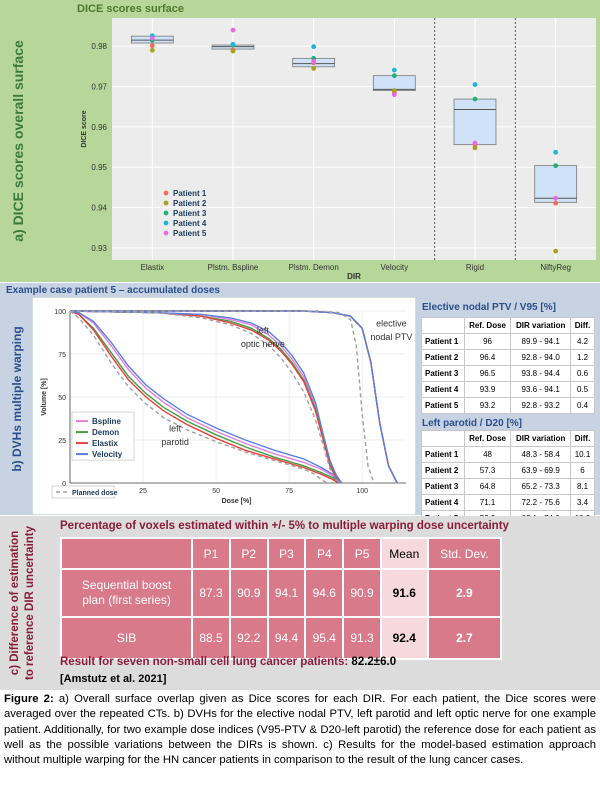 Image resolution: width=600 pixels, height=800 pixels. I want to click on y-tick-label: 0.97, so click(99, 87).